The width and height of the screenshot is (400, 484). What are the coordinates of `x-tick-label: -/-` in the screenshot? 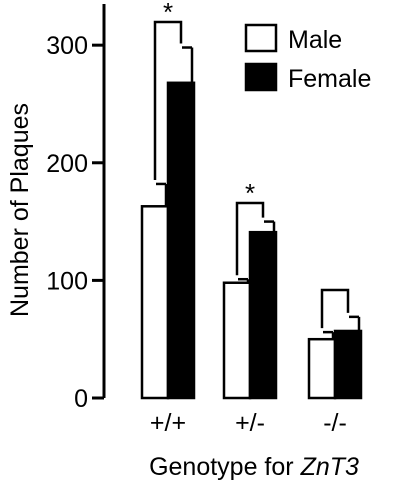 It's located at (335, 423).